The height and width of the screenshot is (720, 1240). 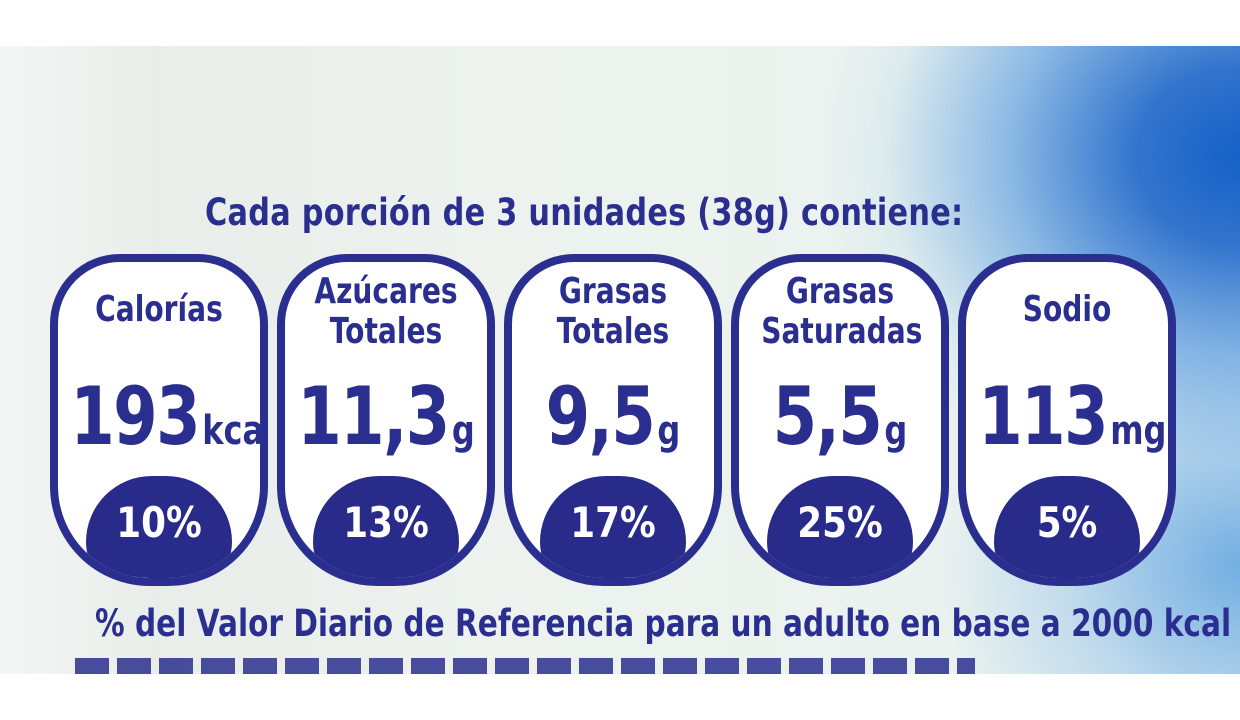 What do you see at coordinates (1043, 416) in the screenshot?
I see `seal-value-number: 113` at bounding box center [1043, 416].